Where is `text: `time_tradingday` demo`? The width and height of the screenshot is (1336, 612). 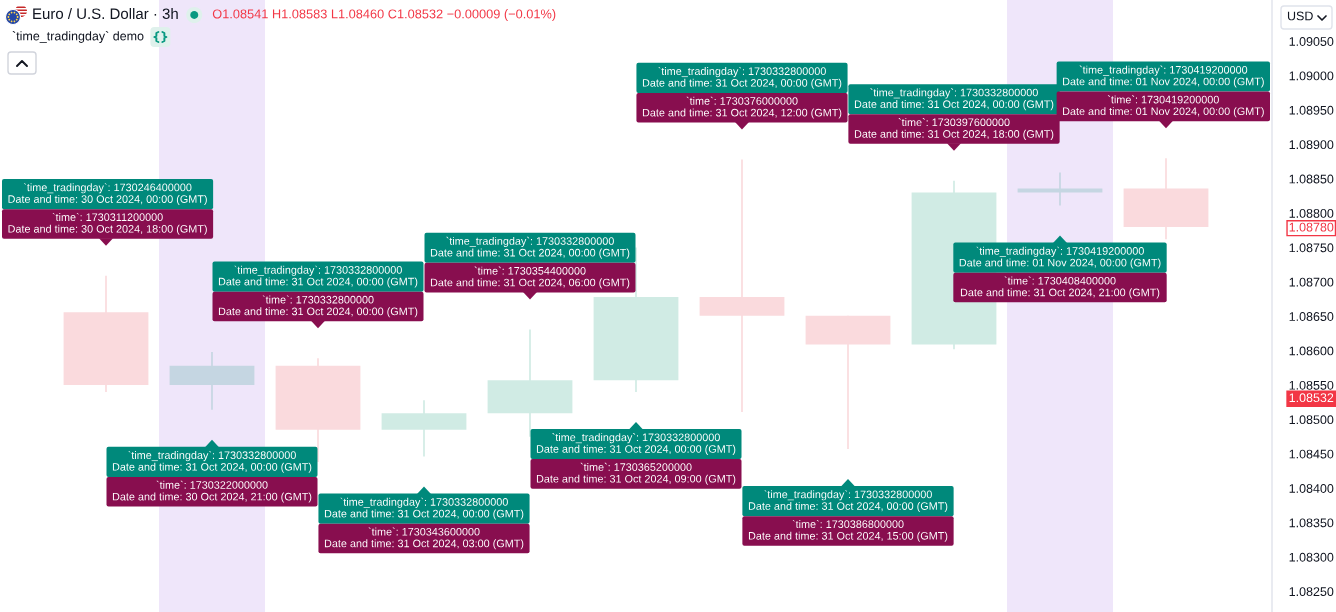 text: `time_tradingday` demo is located at coordinates (78, 37).